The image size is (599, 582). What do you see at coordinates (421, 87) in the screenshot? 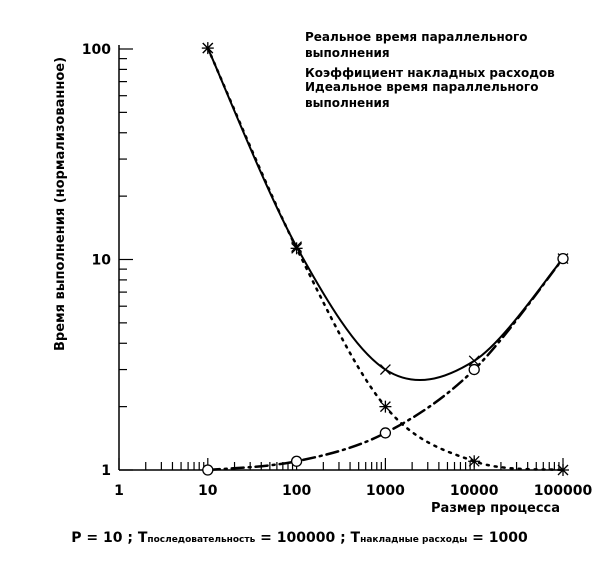
I see `legend-label: Идеальное время параллельного` at bounding box center [421, 87].